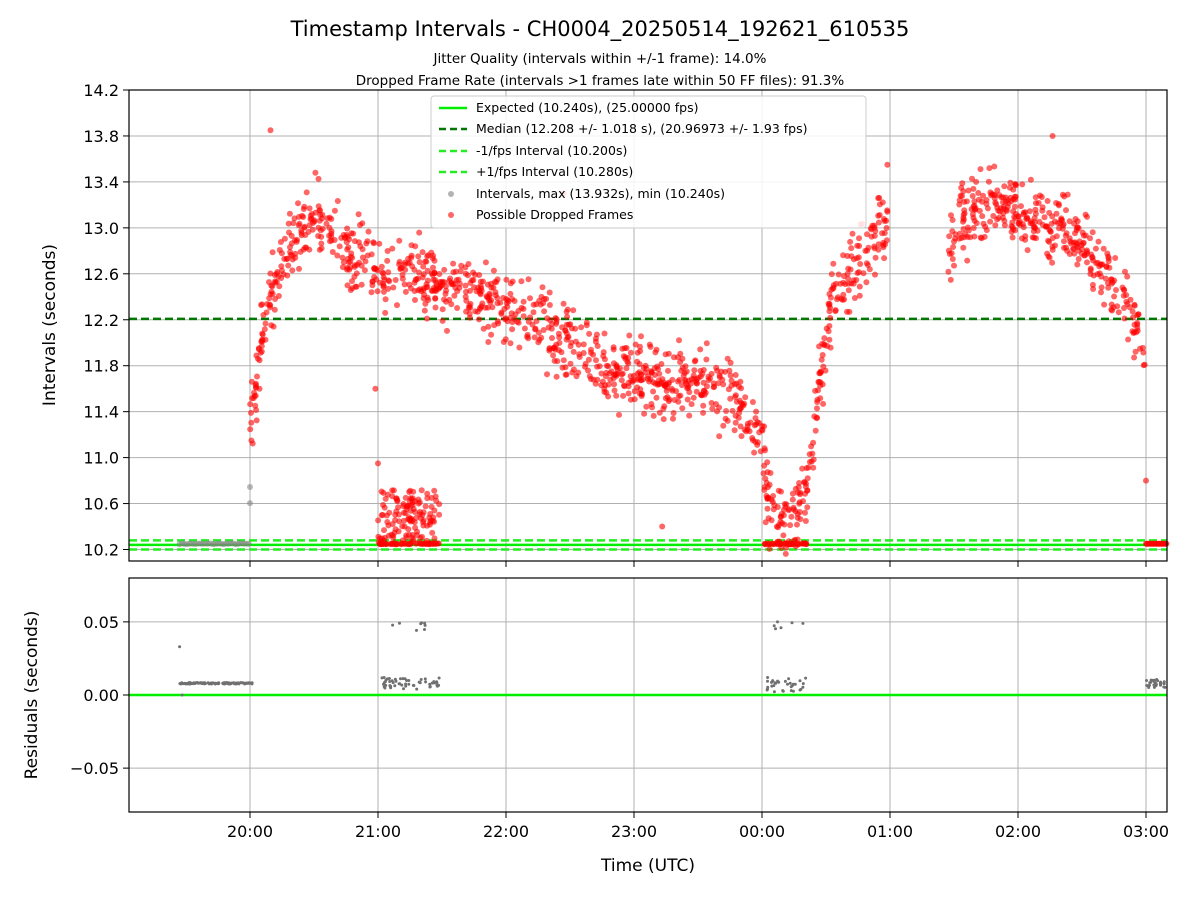 Image resolution: width=1200 pixels, height=900 pixels. I want to click on top-y-tick-label: 11.4, so click(101, 412).